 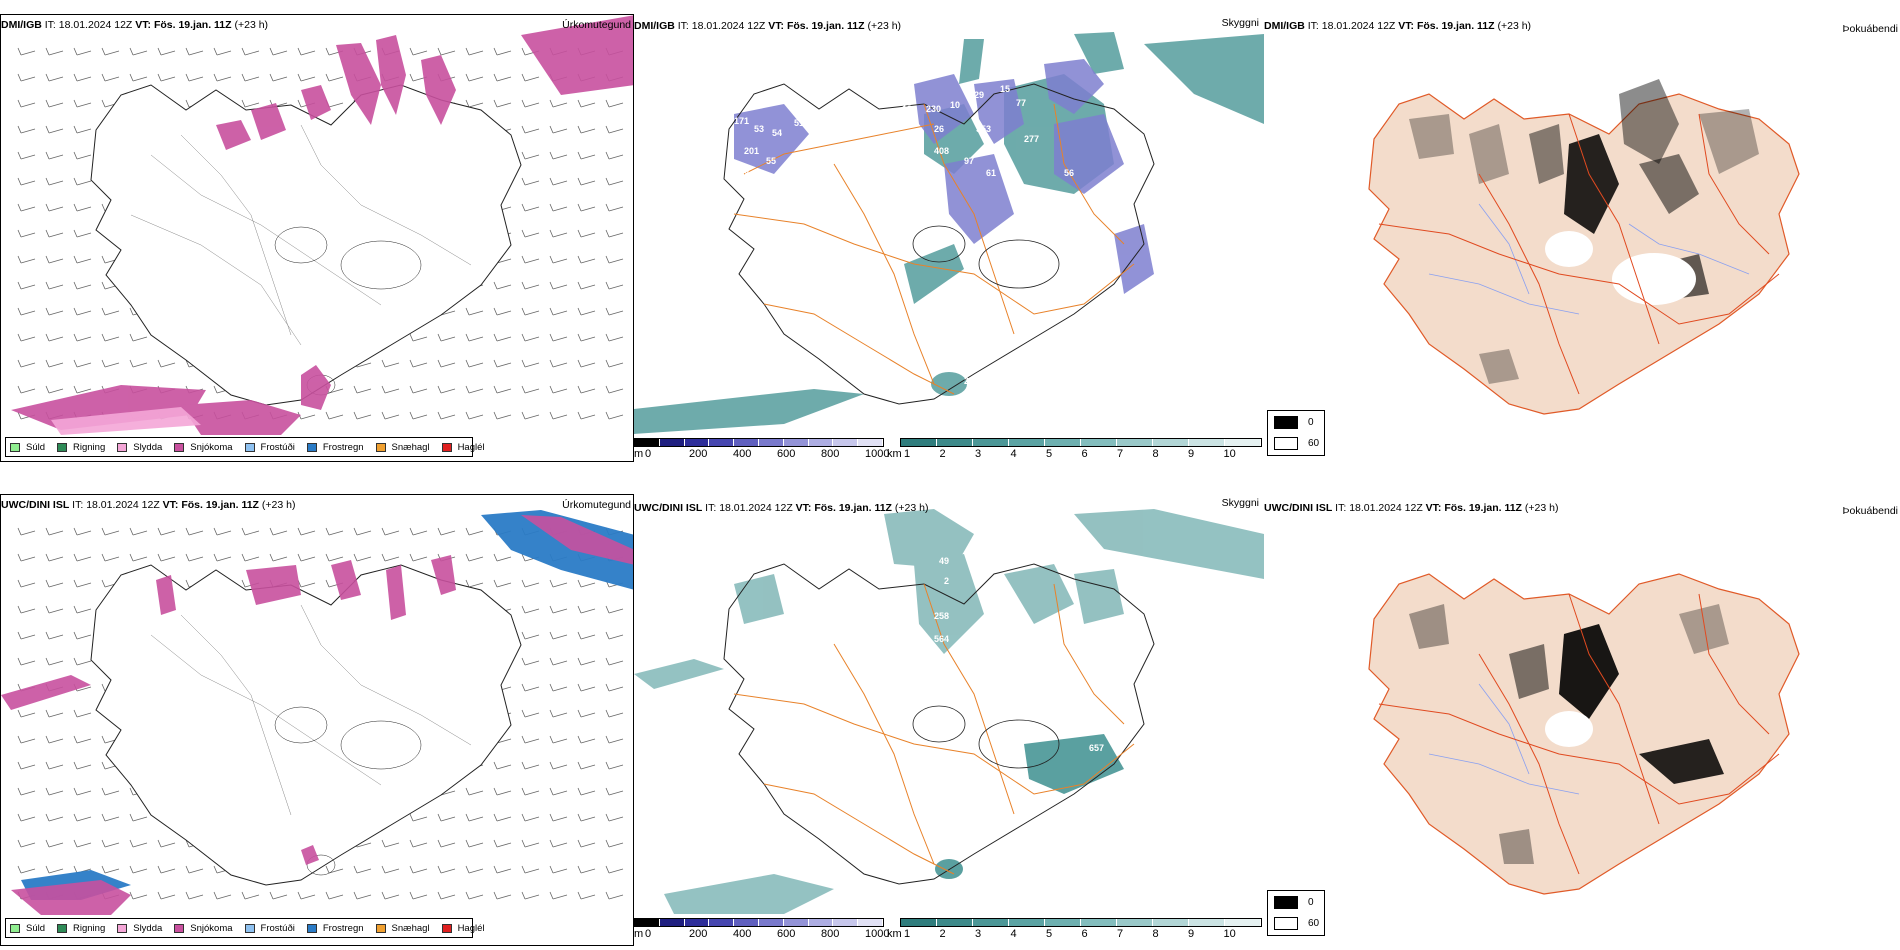 I want to click on cloud-legend-low: 0, so click(x=1311, y=422).